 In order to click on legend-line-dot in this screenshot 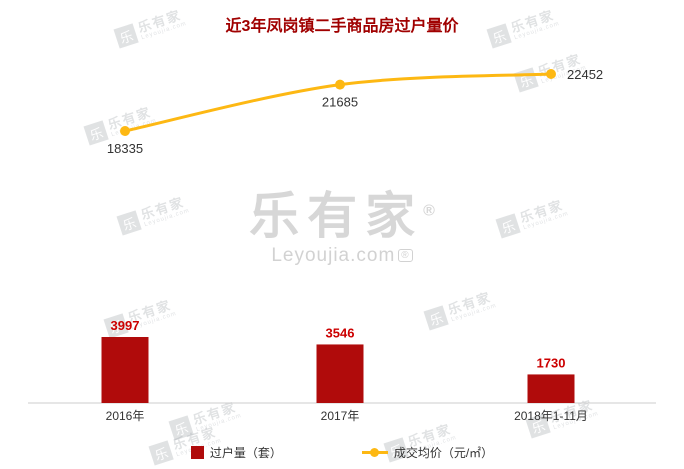, I will do `click(374, 452)`.